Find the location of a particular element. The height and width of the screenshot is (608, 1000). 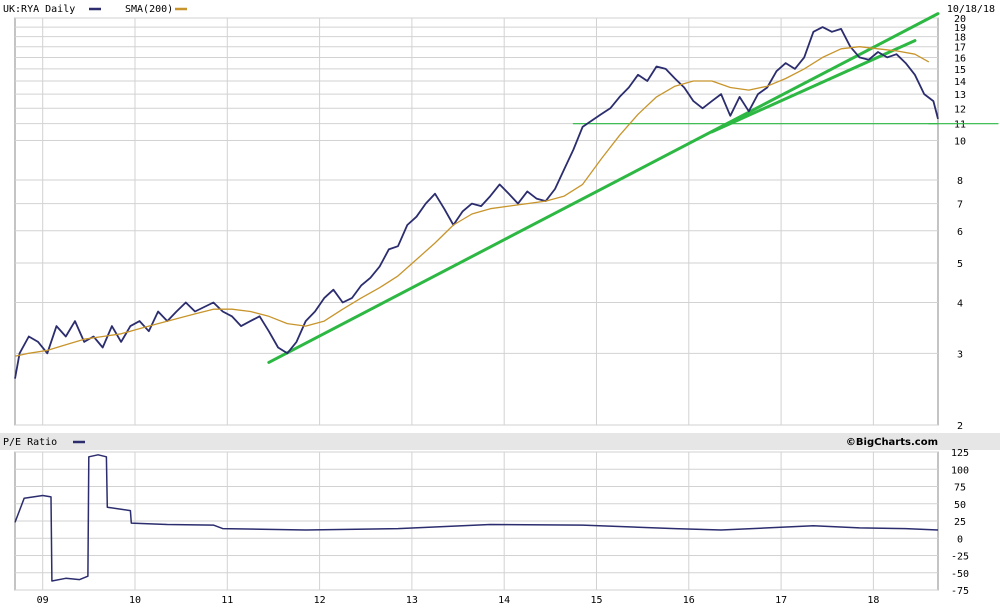

pe-tick-label: 0 is located at coordinates (960, 539).